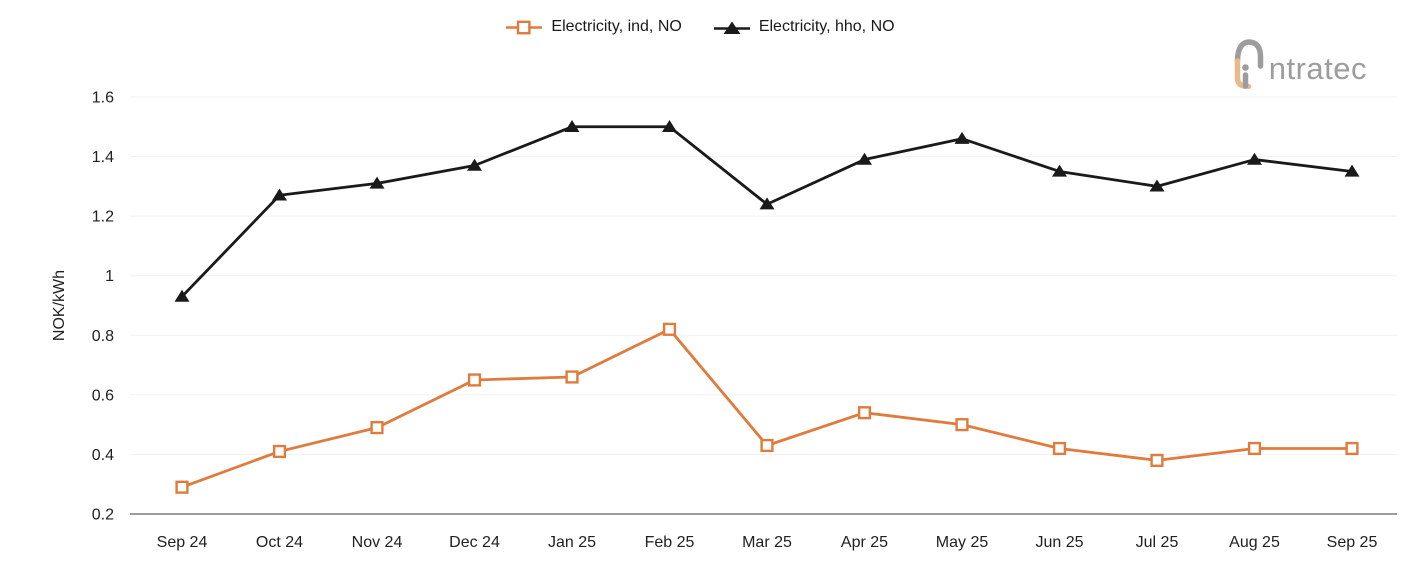  What do you see at coordinates (1157, 542) in the screenshot?
I see `x-tick-label: Jul 25` at bounding box center [1157, 542].